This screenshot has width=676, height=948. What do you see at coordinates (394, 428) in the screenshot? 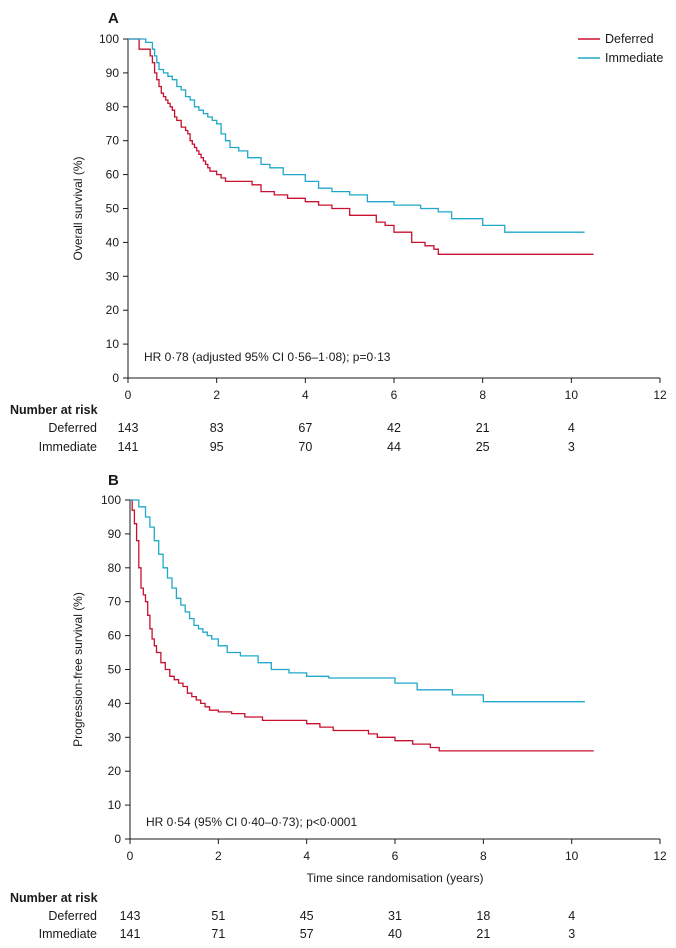
I see `risk-count: 42` at bounding box center [394, 428].